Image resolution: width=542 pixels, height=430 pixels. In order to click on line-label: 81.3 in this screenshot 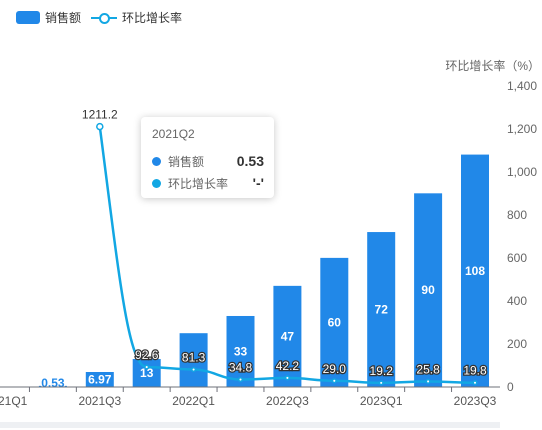, I will do `click(194, 358)`.